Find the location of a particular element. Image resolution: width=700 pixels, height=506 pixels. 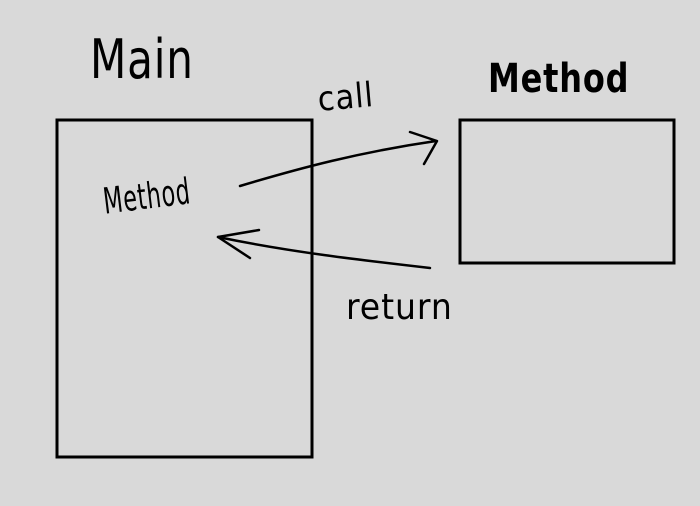

main-title: Main is located at coordinates (142, 59).